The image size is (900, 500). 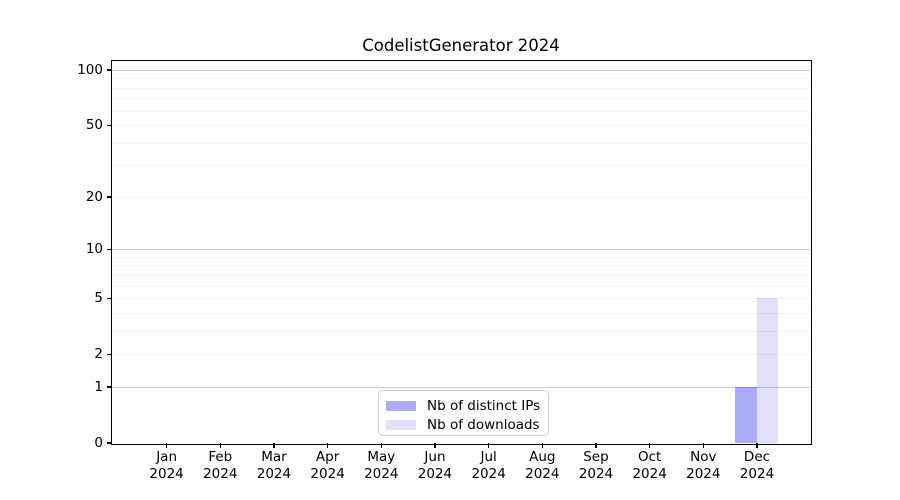 What do you see at coordinates (401, 424) in the screenshot?
I see `legend-swatch-downloads-icon` at bounding box center [401, 424].